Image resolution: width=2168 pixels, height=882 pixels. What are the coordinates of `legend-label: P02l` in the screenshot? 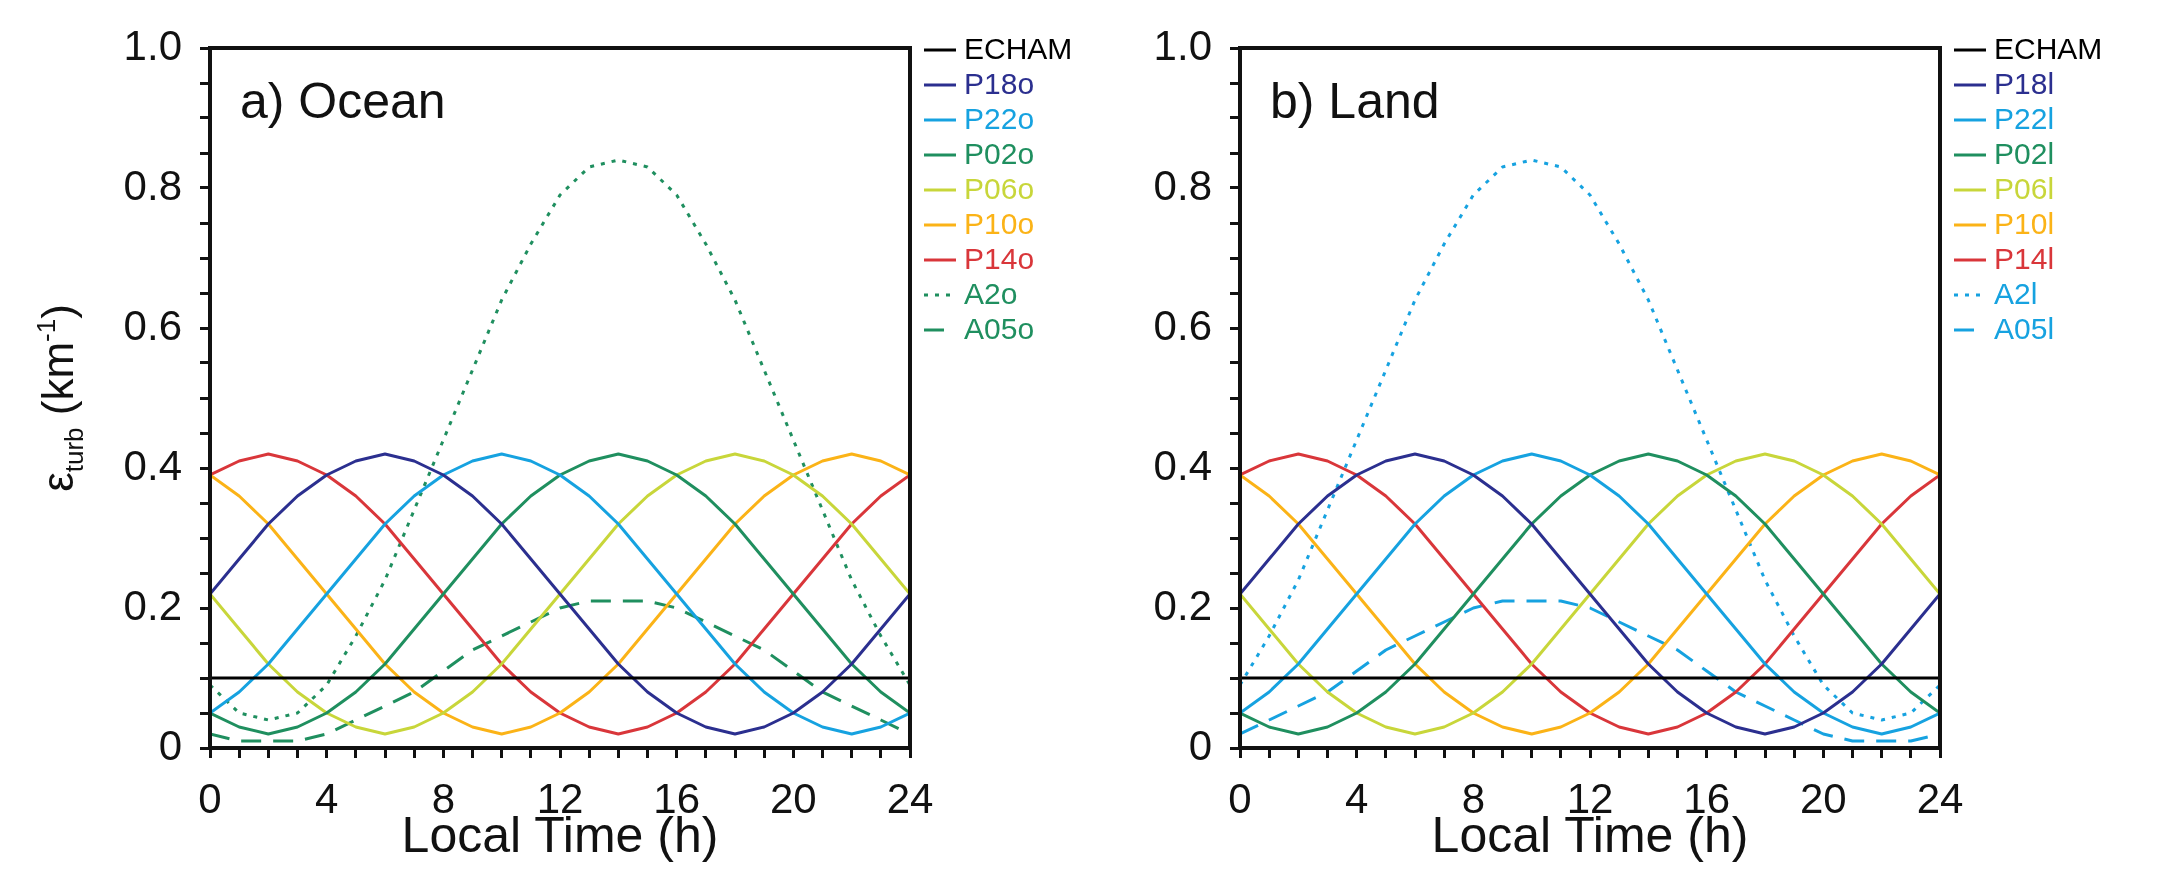 It's located at (2024, 154).